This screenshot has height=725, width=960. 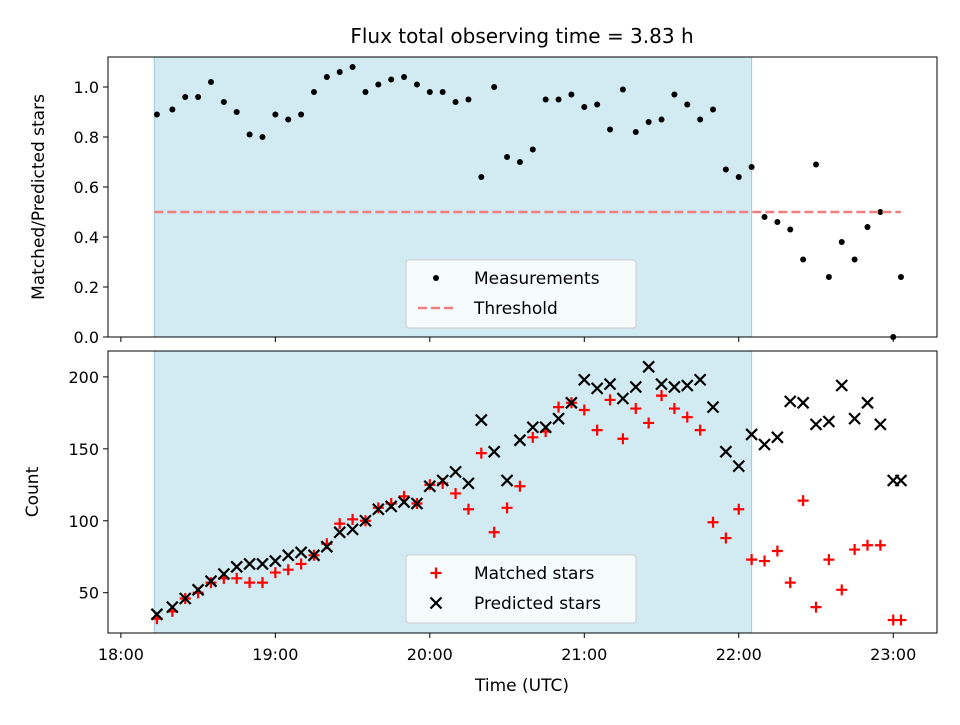 I want to click on top-legend-box, so click(x=521, y=294).